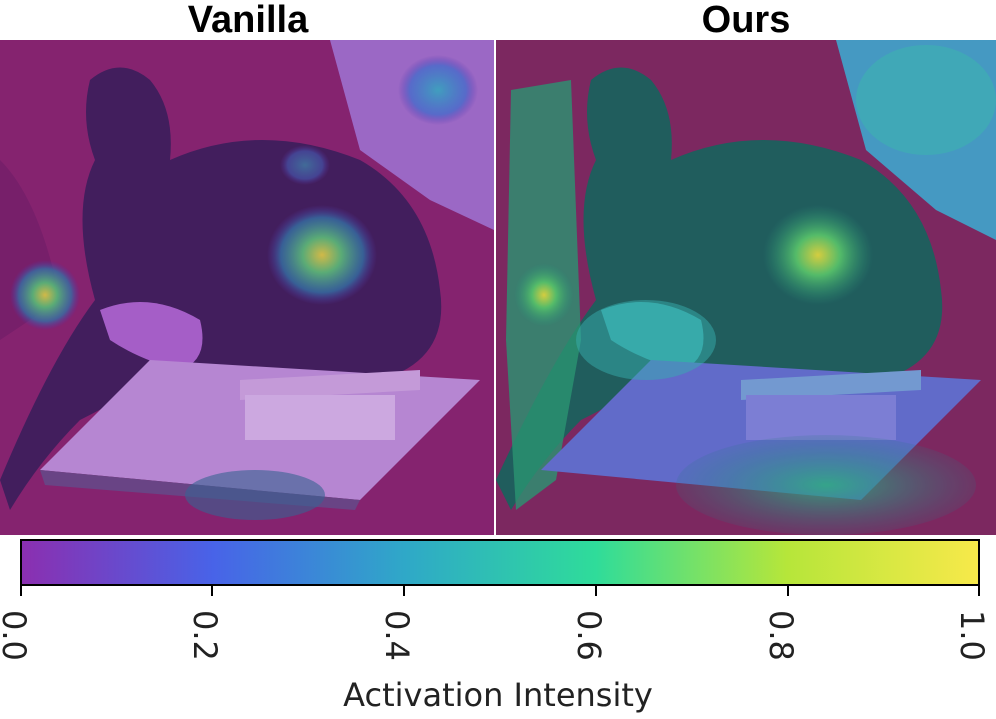  Describe the element at coordinates (589, 635) in the screenshot. I see `colorbar-tick-label: 0.6` at that location.